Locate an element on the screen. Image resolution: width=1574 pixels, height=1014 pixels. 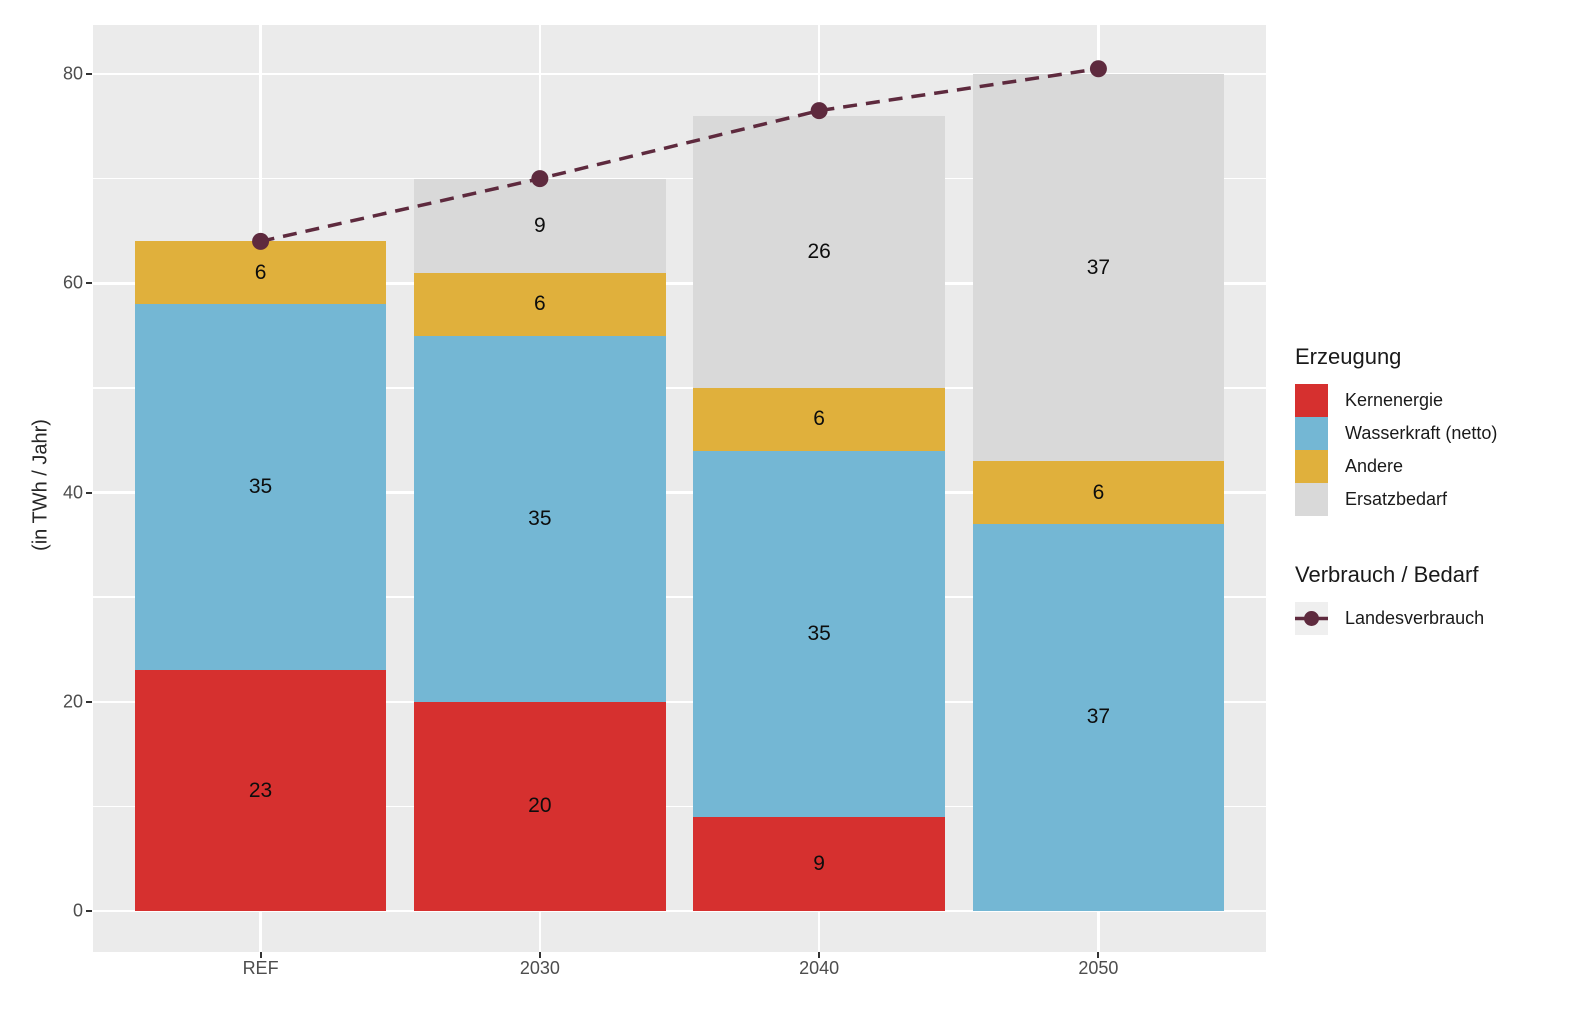
legend-line-key-icon is located at coordinates (1311, 618).